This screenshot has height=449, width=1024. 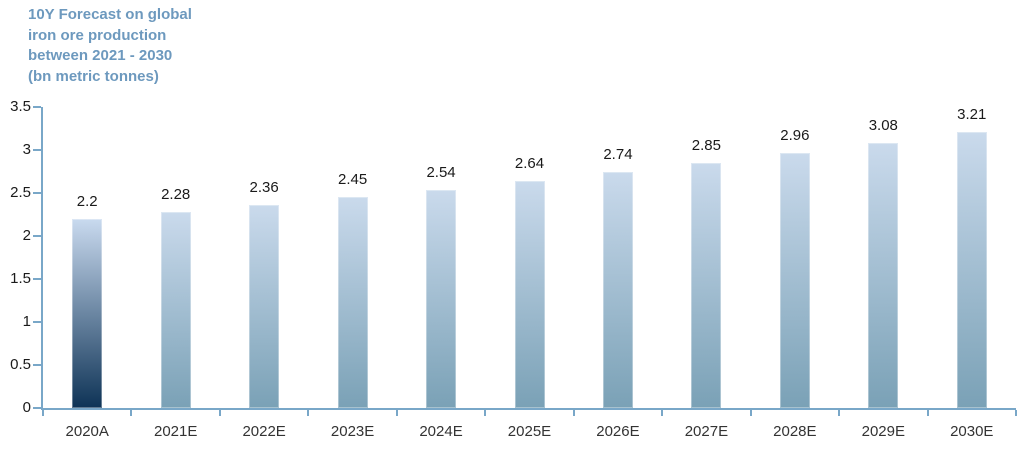 I want to click on bar-2027e, so click(x=706, y=285).